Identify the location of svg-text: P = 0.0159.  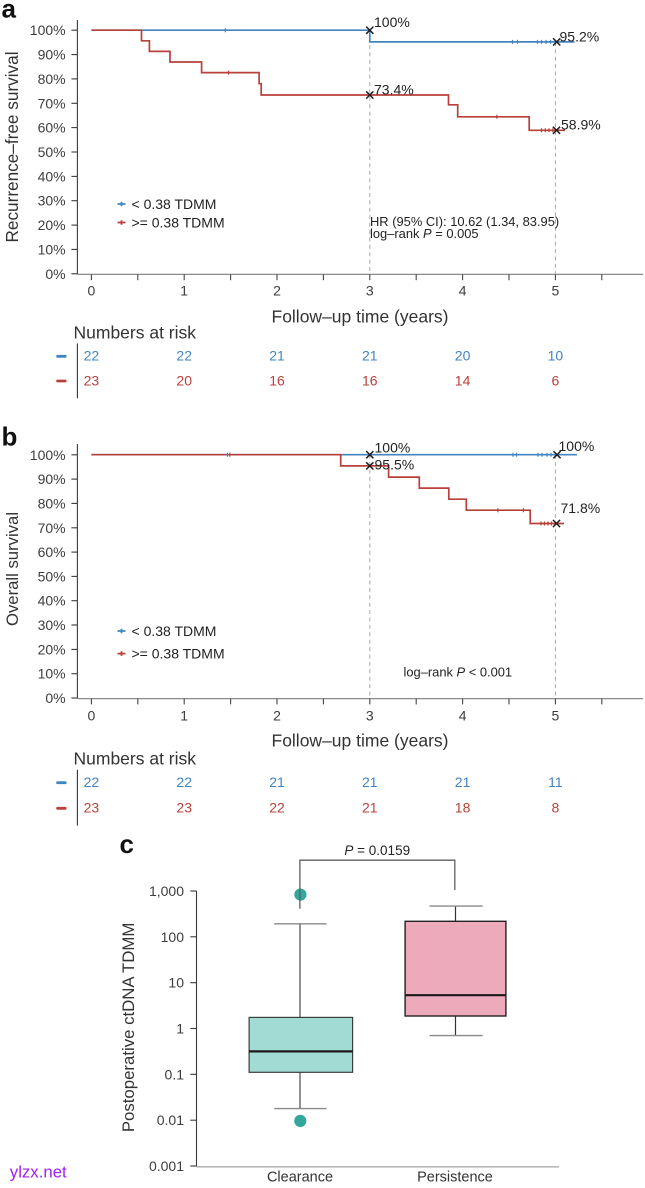
(377, 850).